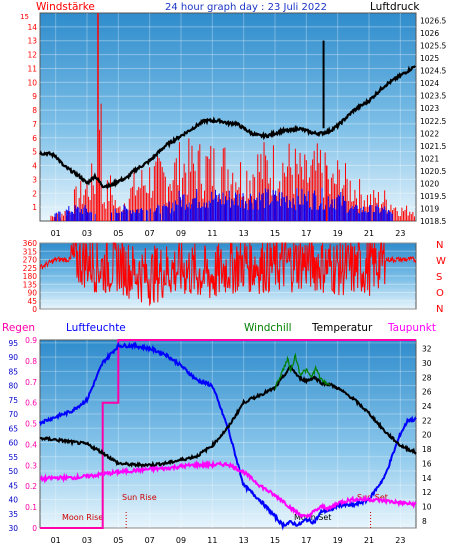  What do you see at coordinates (32, 55) in the screenshot?
I see `wind-tick-label: 12` at bounding box center [32, 55].